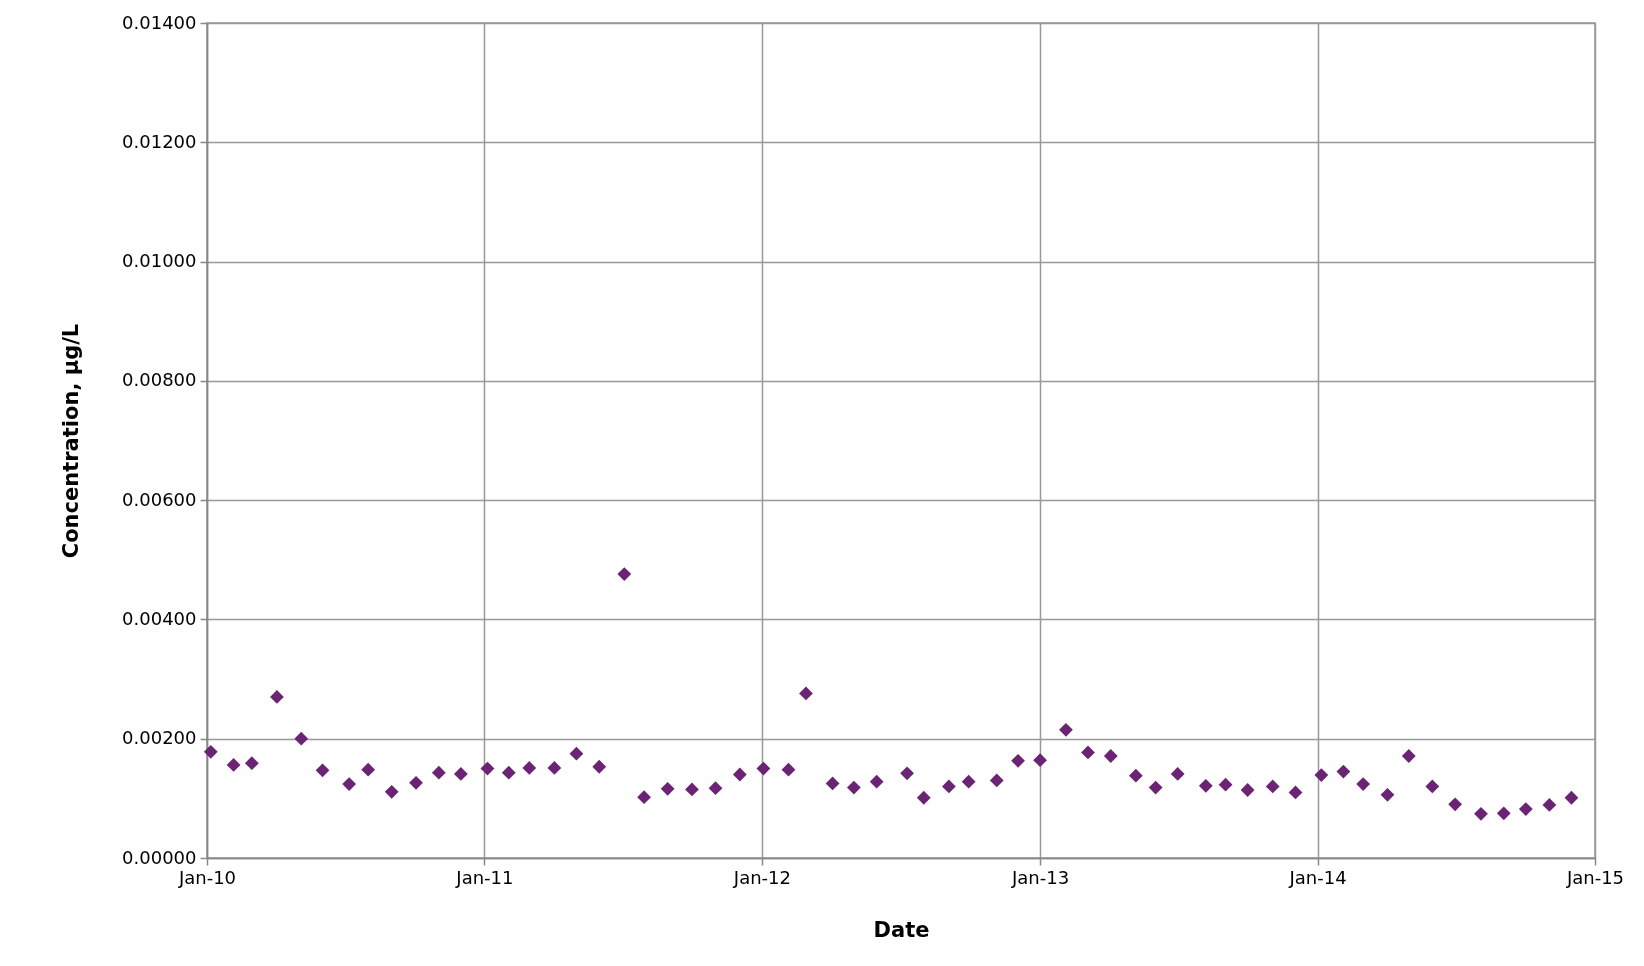  I want to click on y-tick-label: 0.00400, so click(159, 618).